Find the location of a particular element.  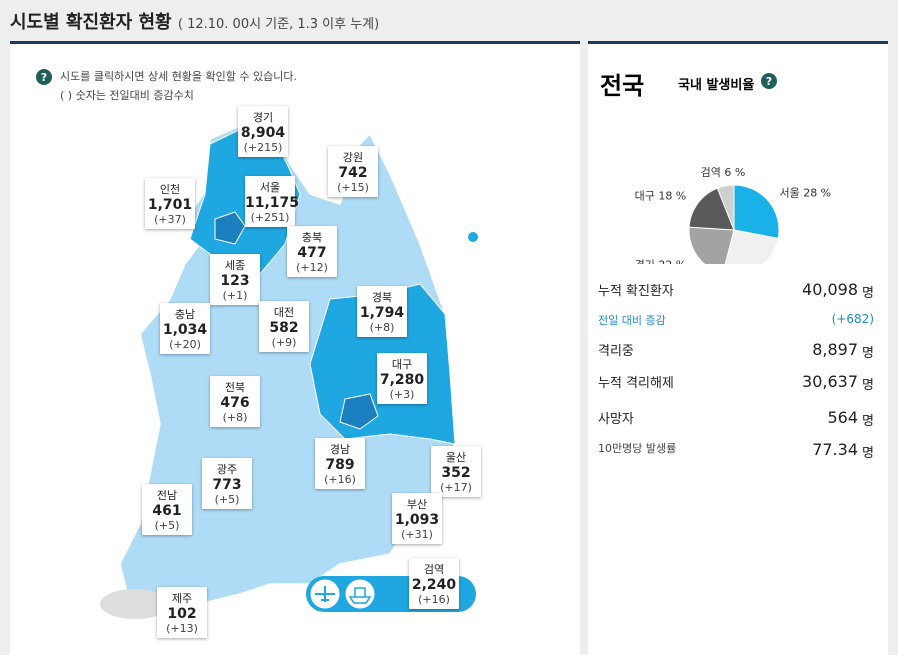

region-name: 충북 is located at coordinates (312, 237).